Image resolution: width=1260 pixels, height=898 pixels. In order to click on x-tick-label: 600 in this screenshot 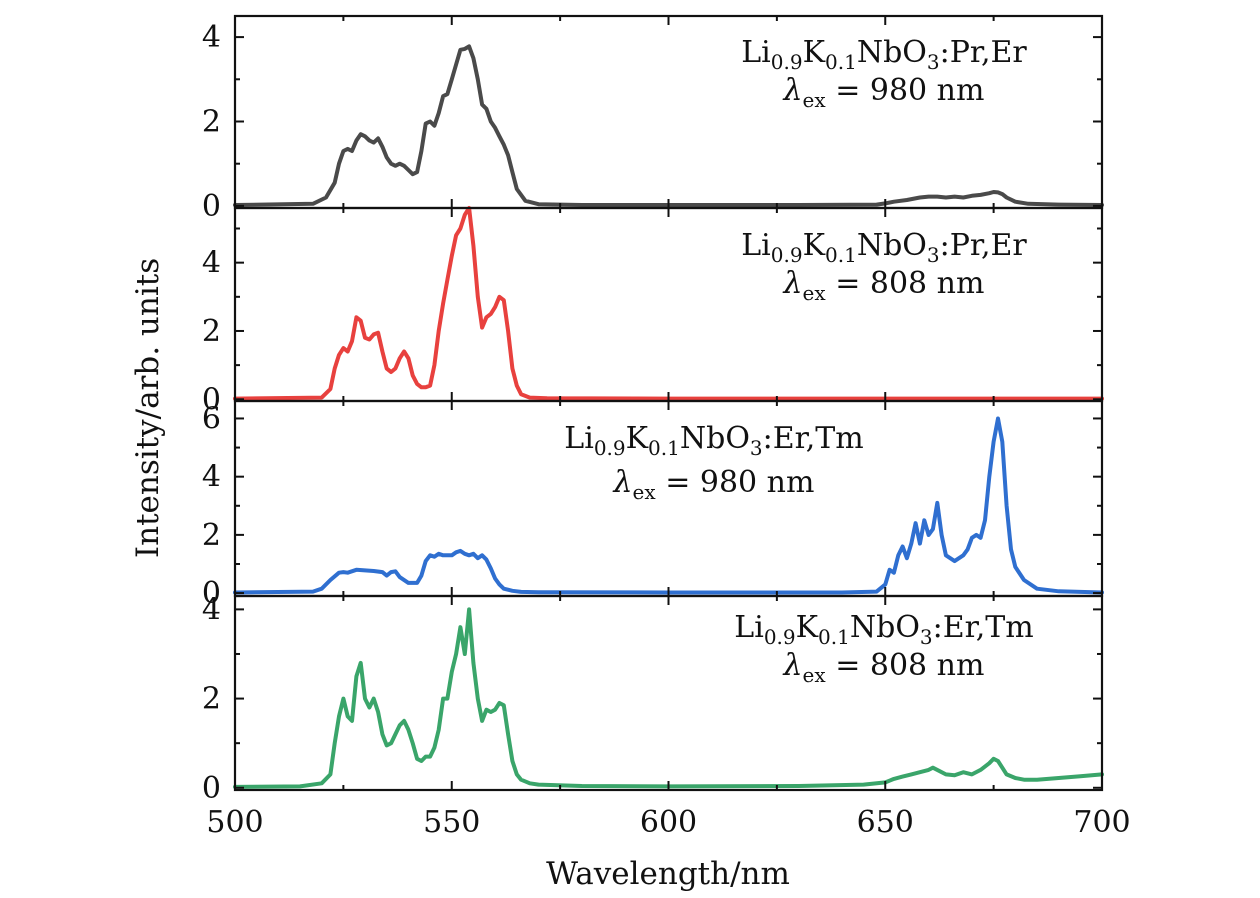, I will do `click(668, 822)`.